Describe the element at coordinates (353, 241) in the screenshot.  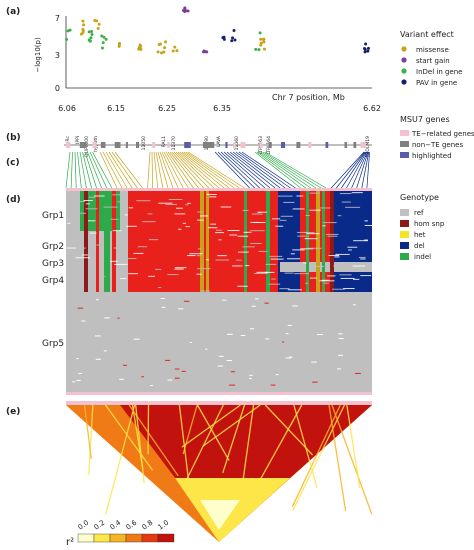
I see `del-block` at that location.